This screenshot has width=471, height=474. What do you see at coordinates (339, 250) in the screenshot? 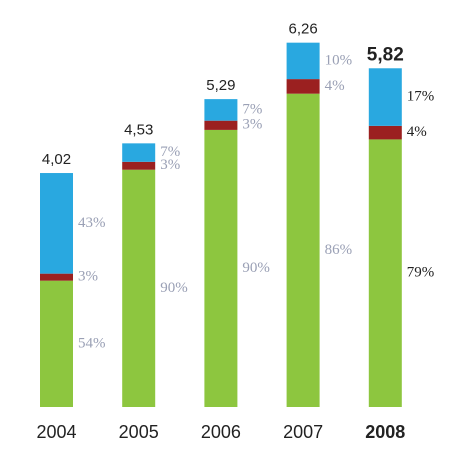
I see `data-label: 86%` at bounding box center [339, 250].